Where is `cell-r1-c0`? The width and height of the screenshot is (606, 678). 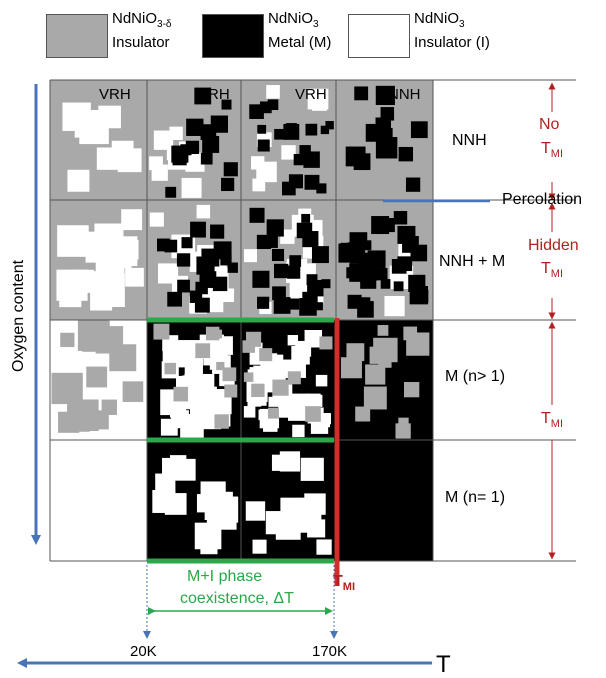 cell-r1-c0 is located at coordinates (98, 260).